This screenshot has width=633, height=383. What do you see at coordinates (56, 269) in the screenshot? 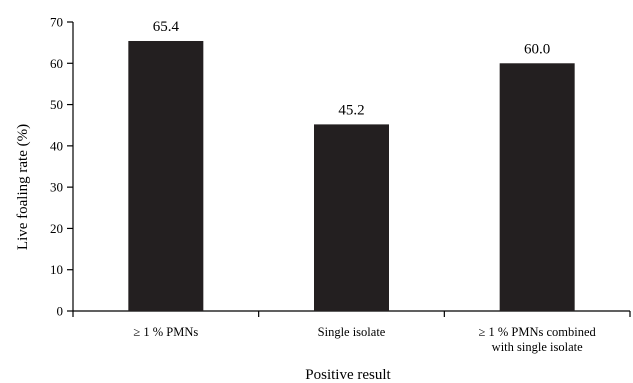
I see `y-tick-label: 10` at bounding box center [56, 269].